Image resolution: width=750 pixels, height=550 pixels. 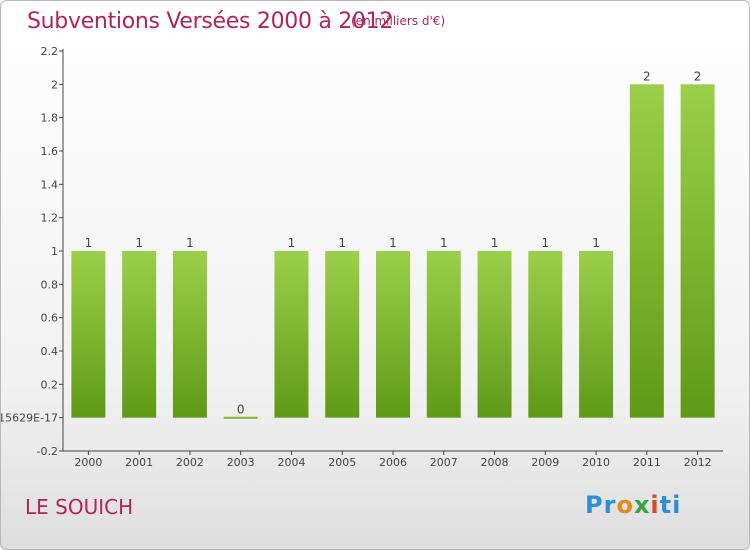 I want to click on data-label-2001: 1, so click(x=139, y=243).